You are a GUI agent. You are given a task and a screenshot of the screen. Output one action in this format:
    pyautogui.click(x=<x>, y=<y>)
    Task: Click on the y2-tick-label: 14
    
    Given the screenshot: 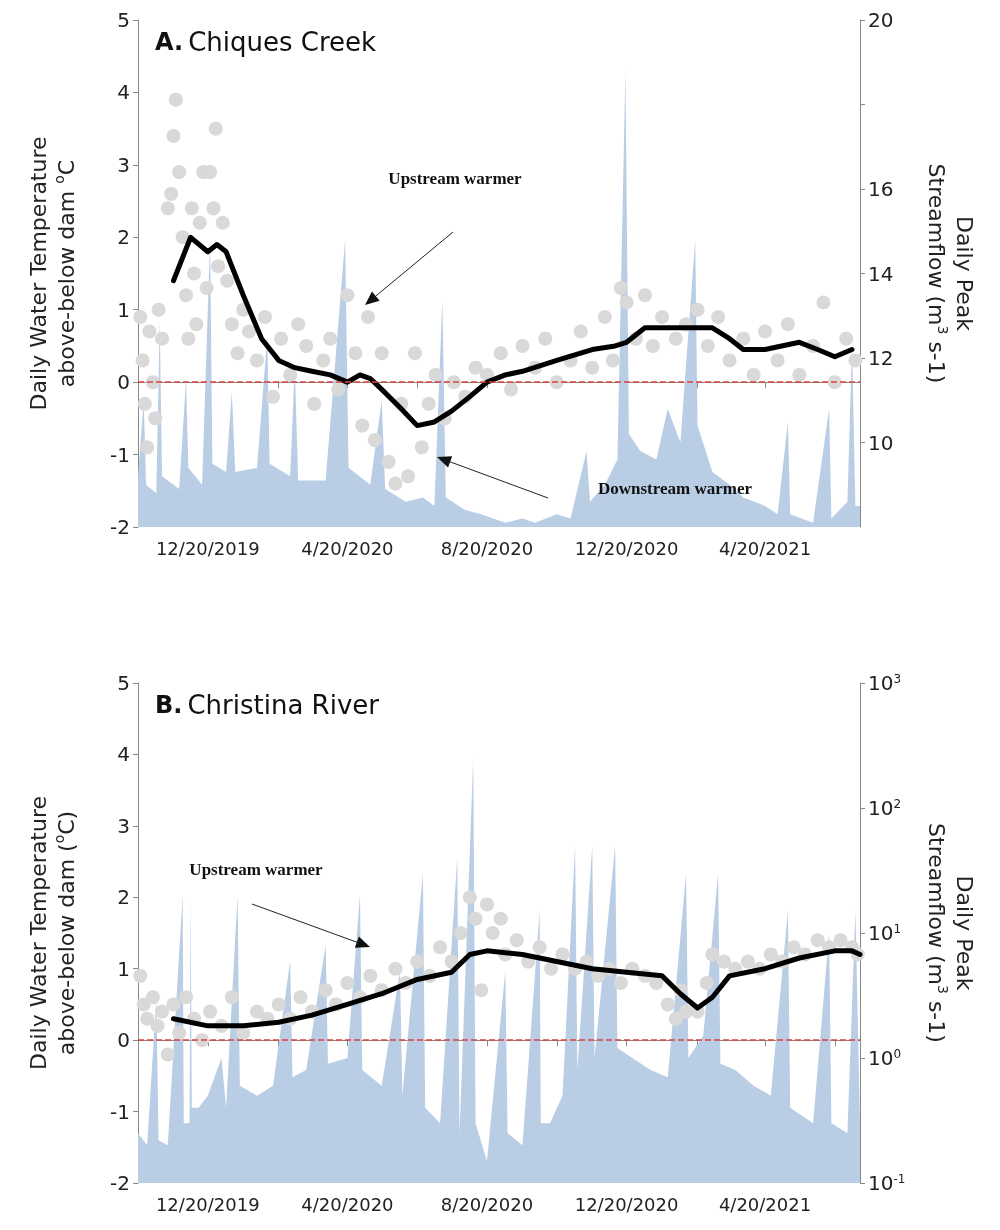 What is the action you would take?
    pyautogui.click(x=881, y=273)
    